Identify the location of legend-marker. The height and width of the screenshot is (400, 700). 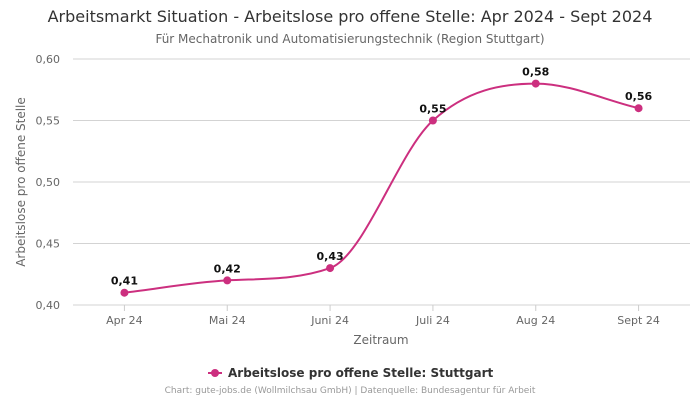
(215, 373).